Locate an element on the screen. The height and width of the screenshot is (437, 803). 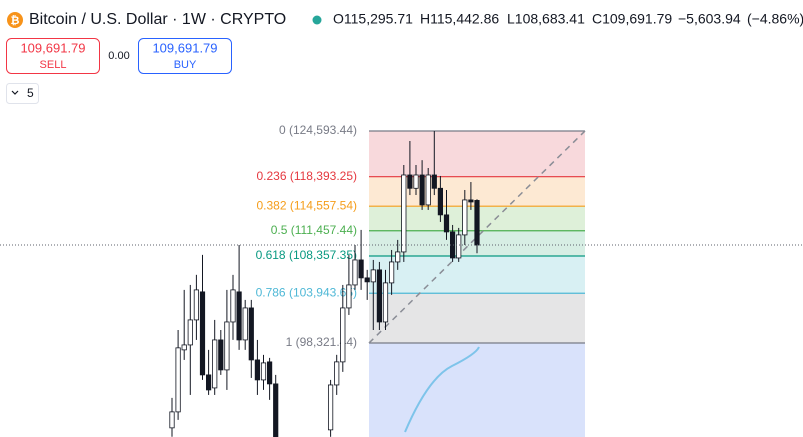
symbol-title: Bitcoin / U.S. Dollar · 1W · CRYPTO is located at coordinates (157, 19).